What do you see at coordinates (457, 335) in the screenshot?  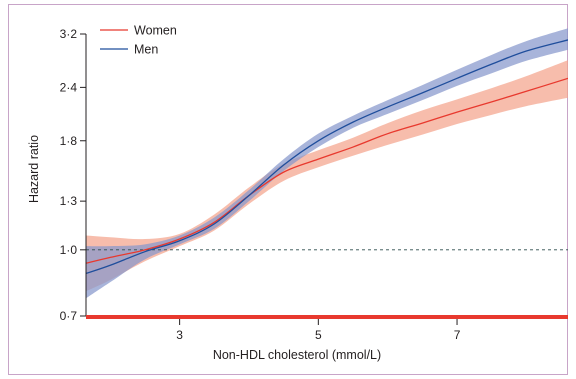 I see `x-tick-label: 7` at bounding box center [457, 335].